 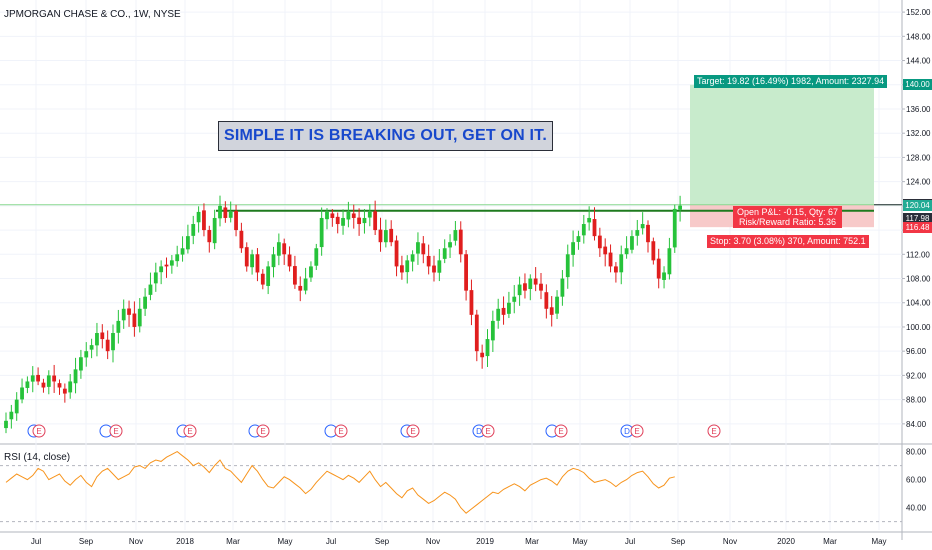 I want to click on annotation-note: SIMPLE IT IS BREAKING OUT, GET ON IT., so click(x=385, y=136).